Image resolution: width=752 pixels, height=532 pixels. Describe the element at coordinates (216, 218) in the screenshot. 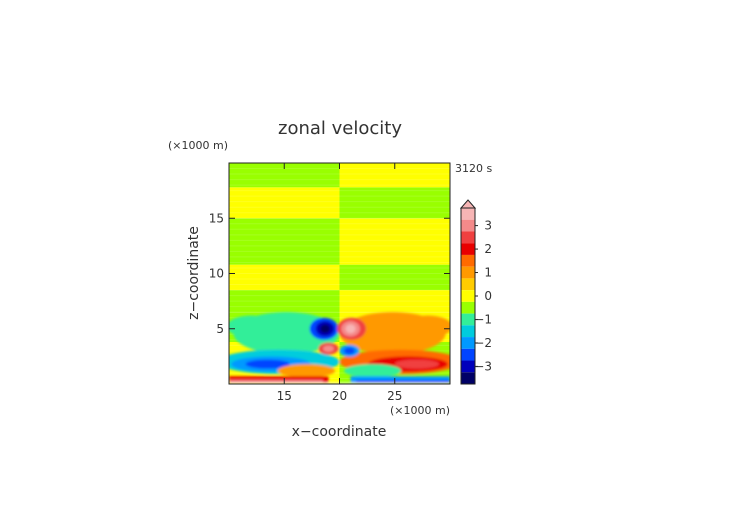

I see `y-tick-label: 15` at that location.